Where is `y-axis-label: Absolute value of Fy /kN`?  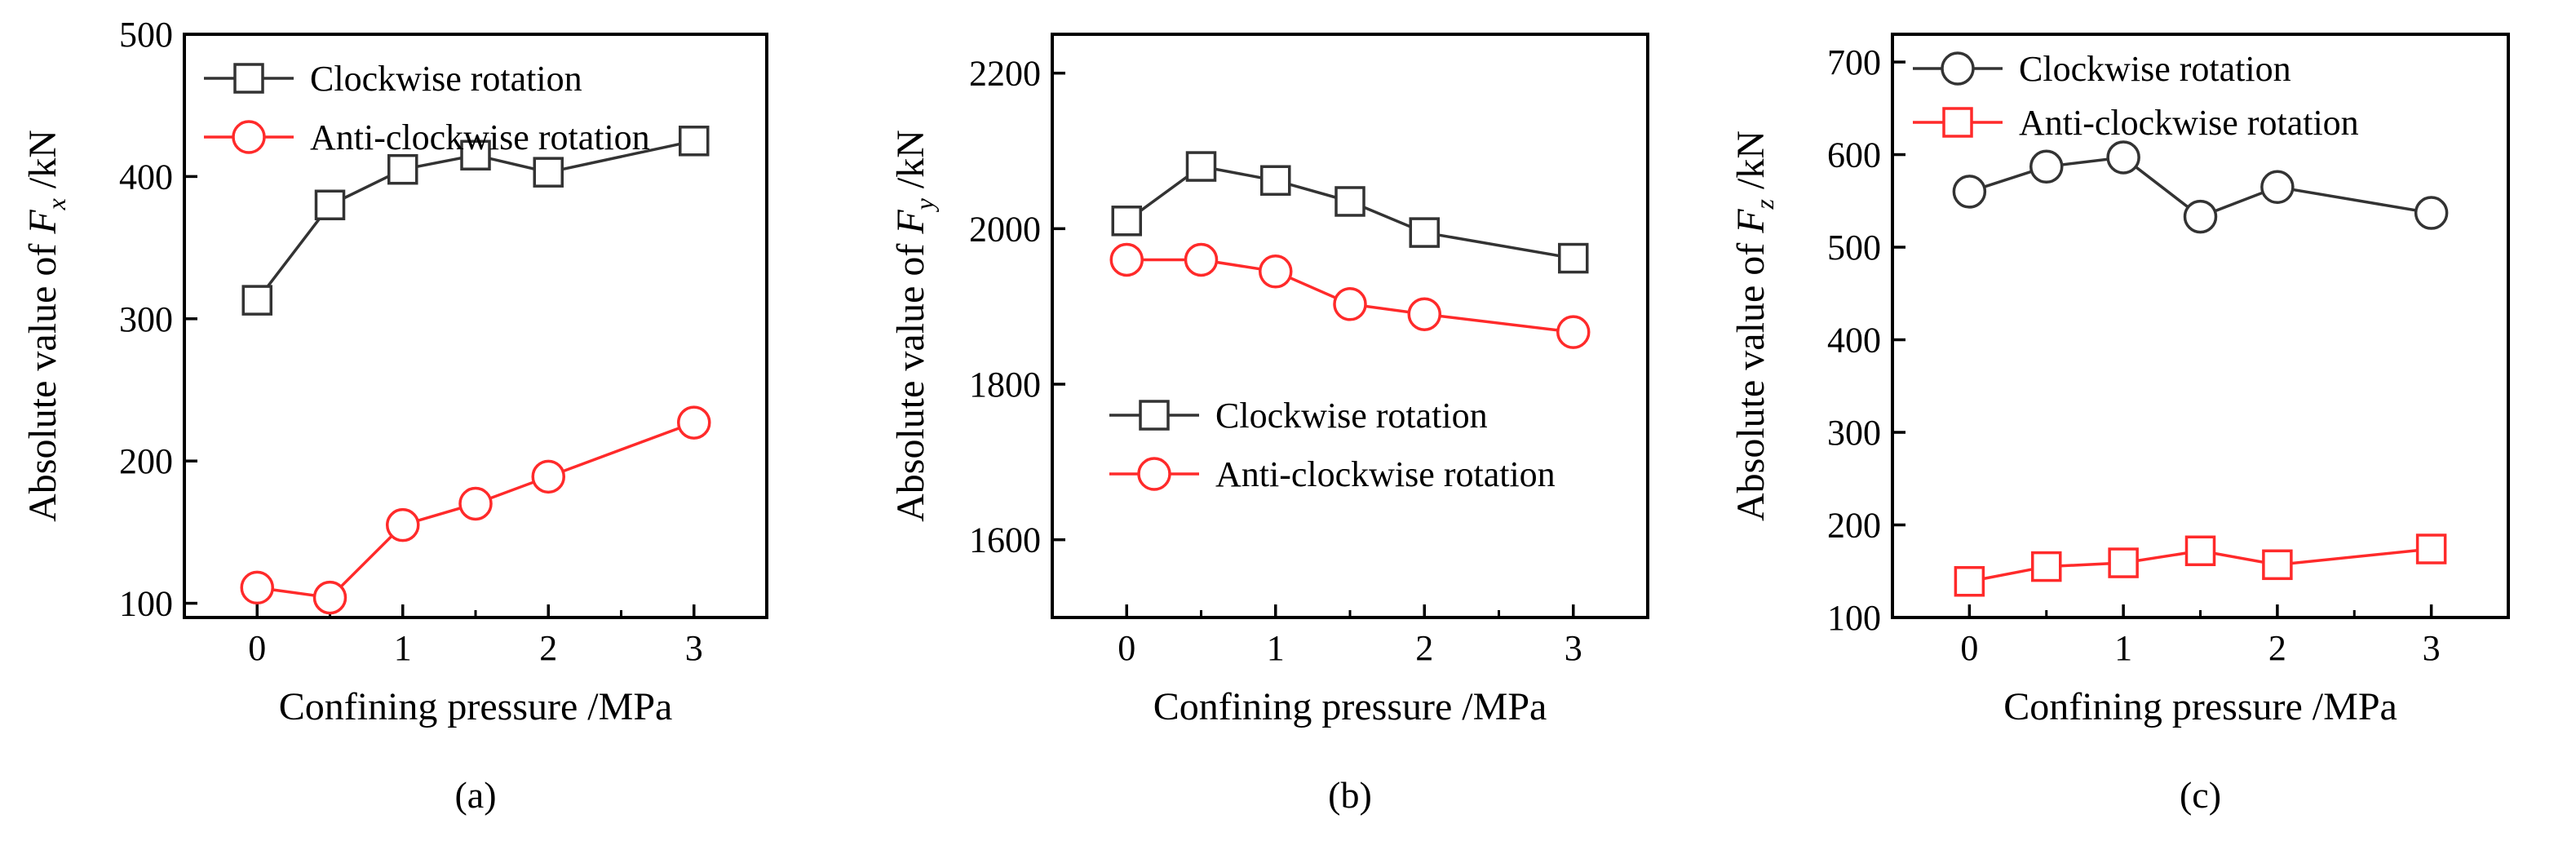 y-axis-label: Absolute value of Fy /kN is located at coordinates (914, 326).